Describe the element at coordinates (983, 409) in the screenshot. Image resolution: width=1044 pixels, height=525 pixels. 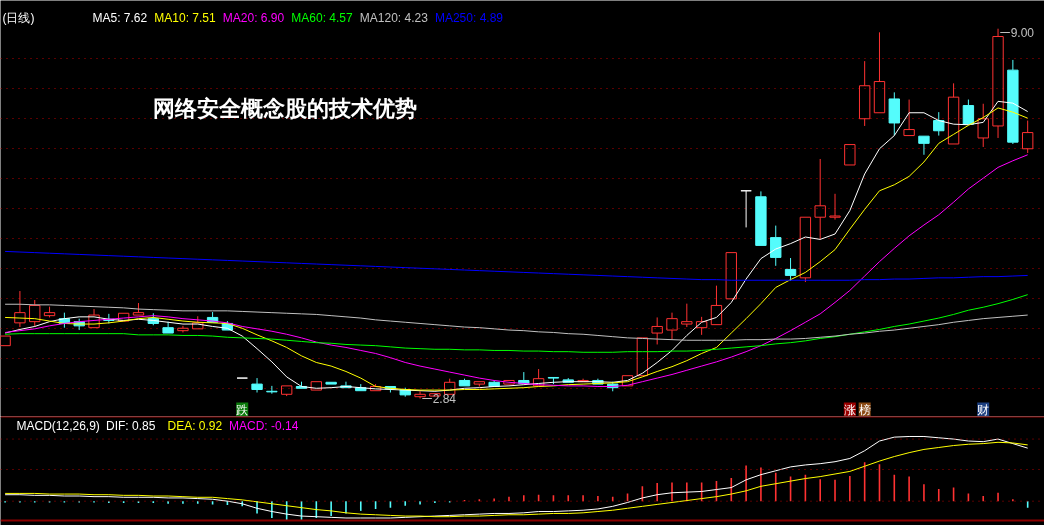
I see `annotation: 财` at that location.